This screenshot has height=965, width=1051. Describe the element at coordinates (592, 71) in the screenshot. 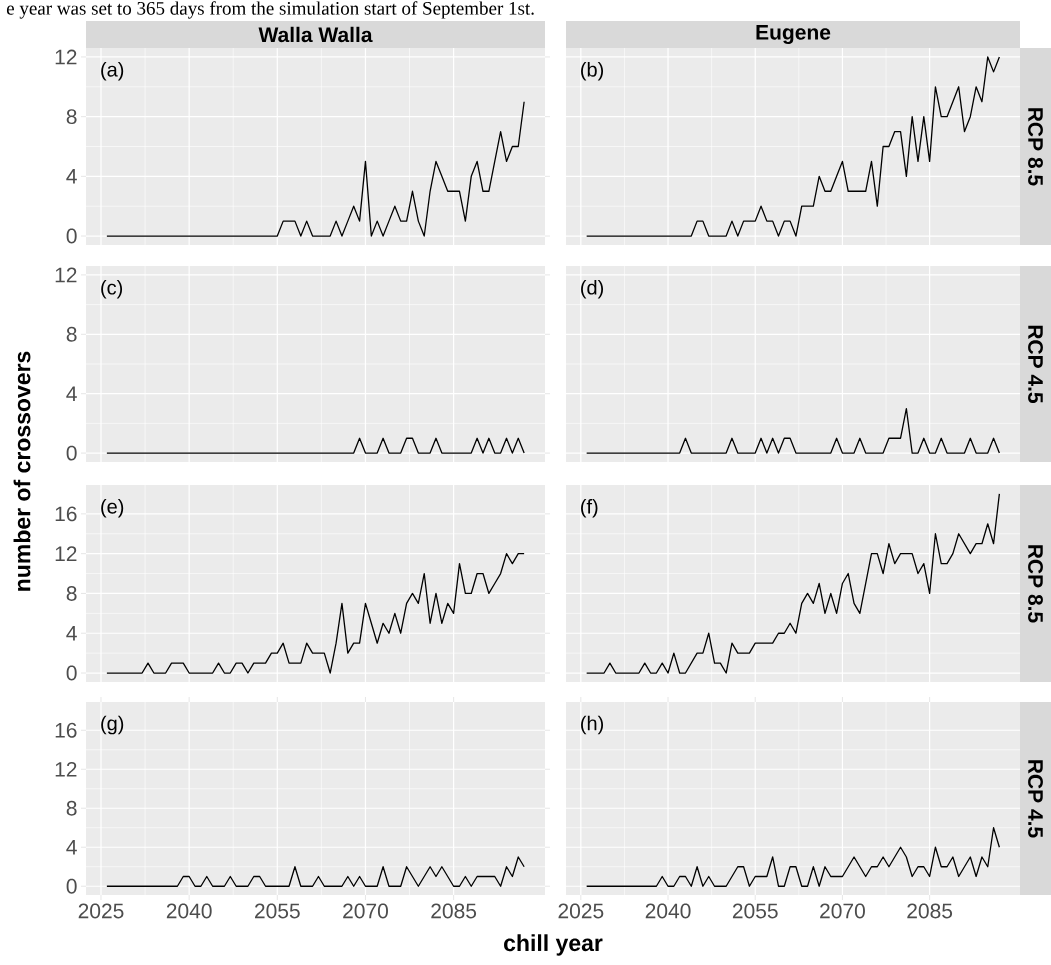

I see `annotation: (b)` at that location.